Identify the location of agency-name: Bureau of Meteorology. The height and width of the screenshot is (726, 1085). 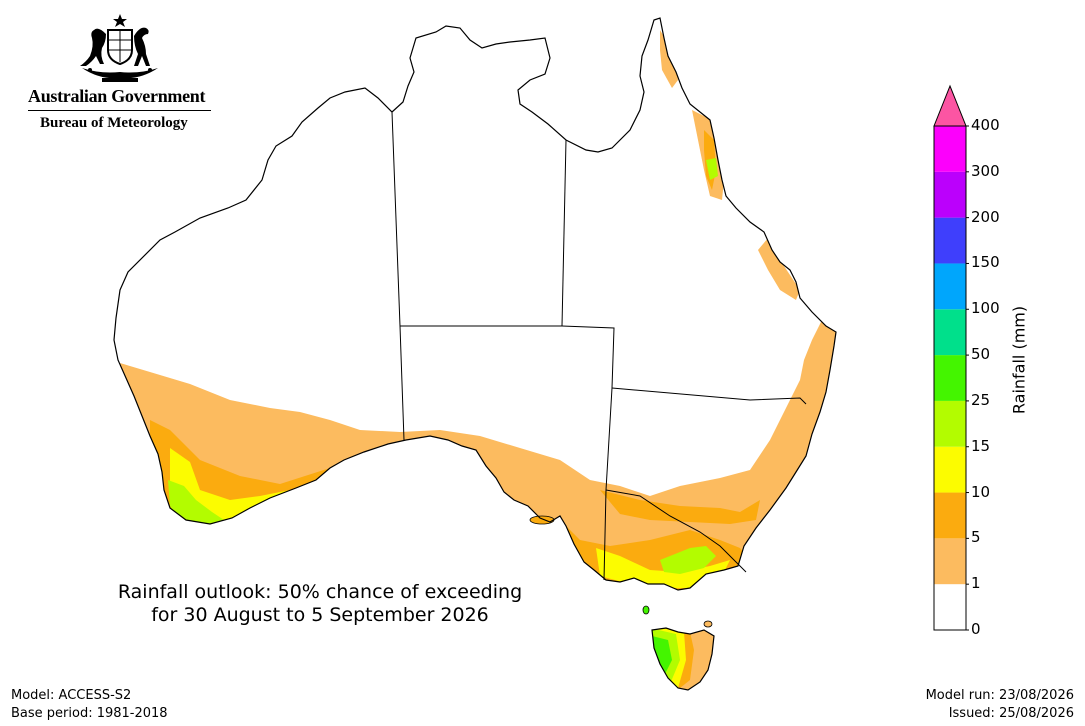
(114, 123).